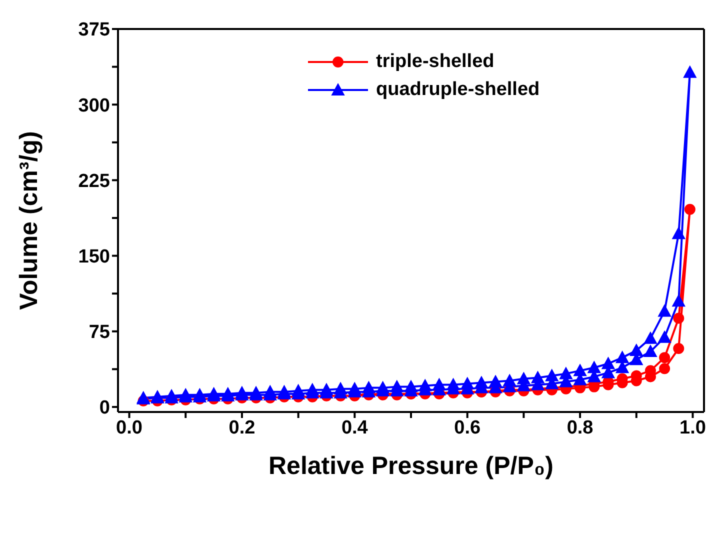  Describe the element at coordinates (411, 466) in the screenshot. I see `x-axis-title: Relative Pressure (P/P₀)` at that location.